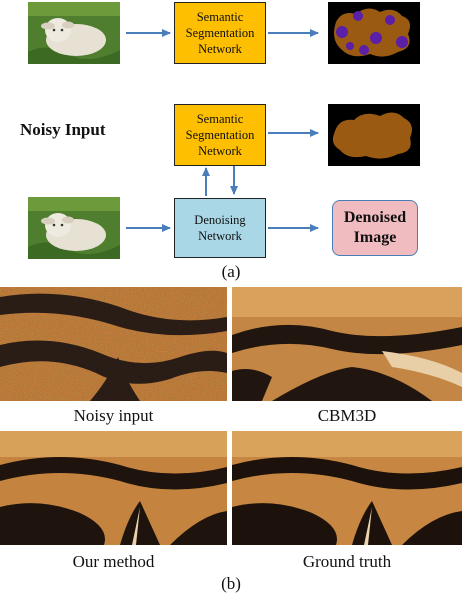  I want to click on denoised-image-box: Denoised Image, so click(375, 228).